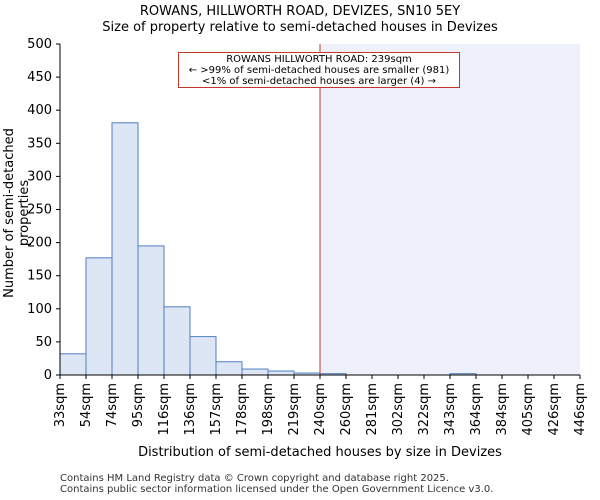 The height and width of the screenshot is (500, 600). I want to click on x-tick-label: 260sqm, so click(346, 409).